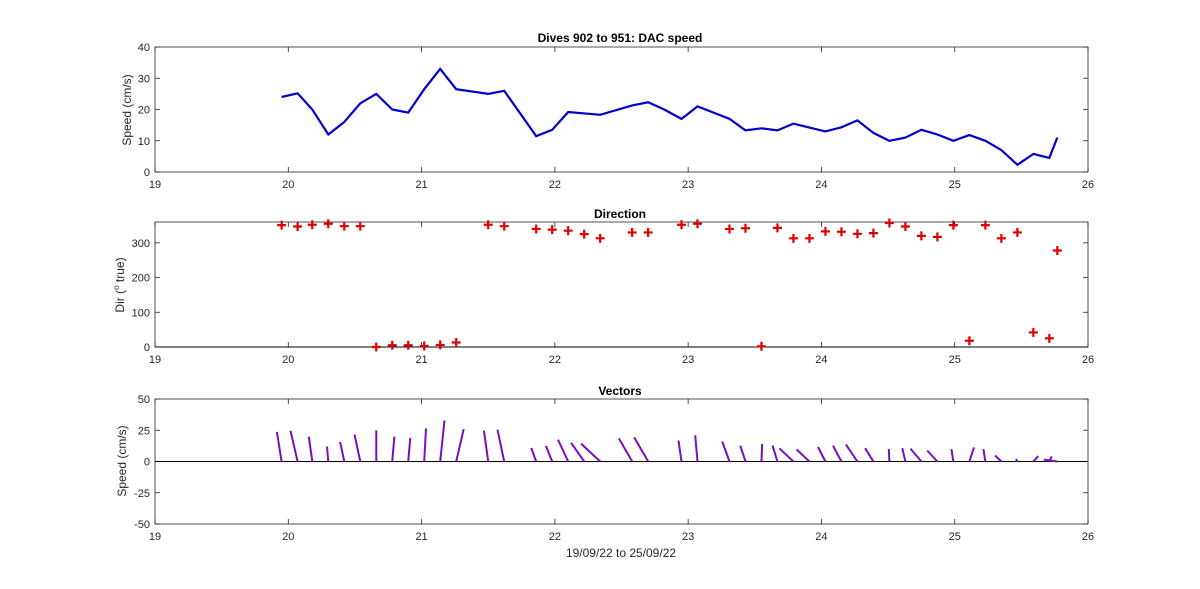 The height and width of the screenshot is (589, 1200). I want to click on y-tick-label: 25, so click(144, 431).